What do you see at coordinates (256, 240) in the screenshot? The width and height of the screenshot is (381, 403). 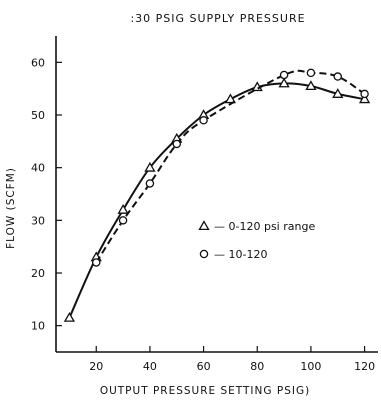 I see `legend: — 0-120 psi range — 10-120` at bounding box center [256, 240].